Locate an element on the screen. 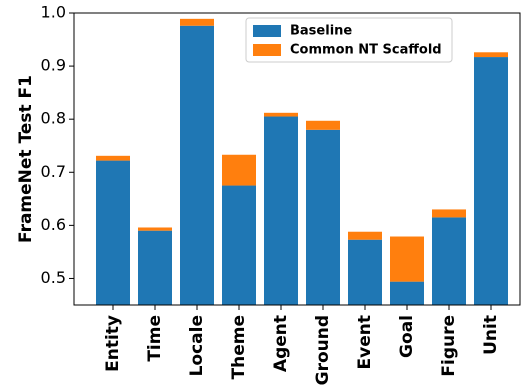  x-tick-label: Event is located at coordinates (365, 342).